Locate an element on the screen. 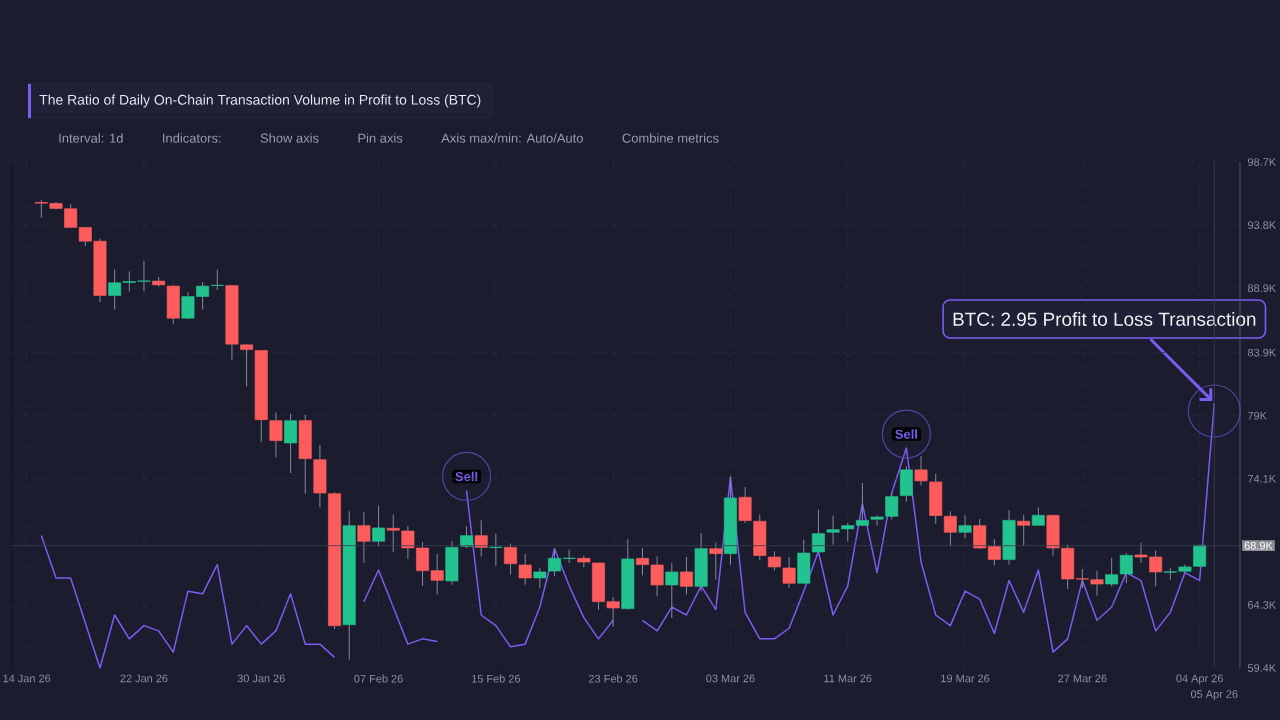 This screenshot has width=1280, height=720. x-tick-label: 19 Mar 26 is located at coordinates (965, 678).